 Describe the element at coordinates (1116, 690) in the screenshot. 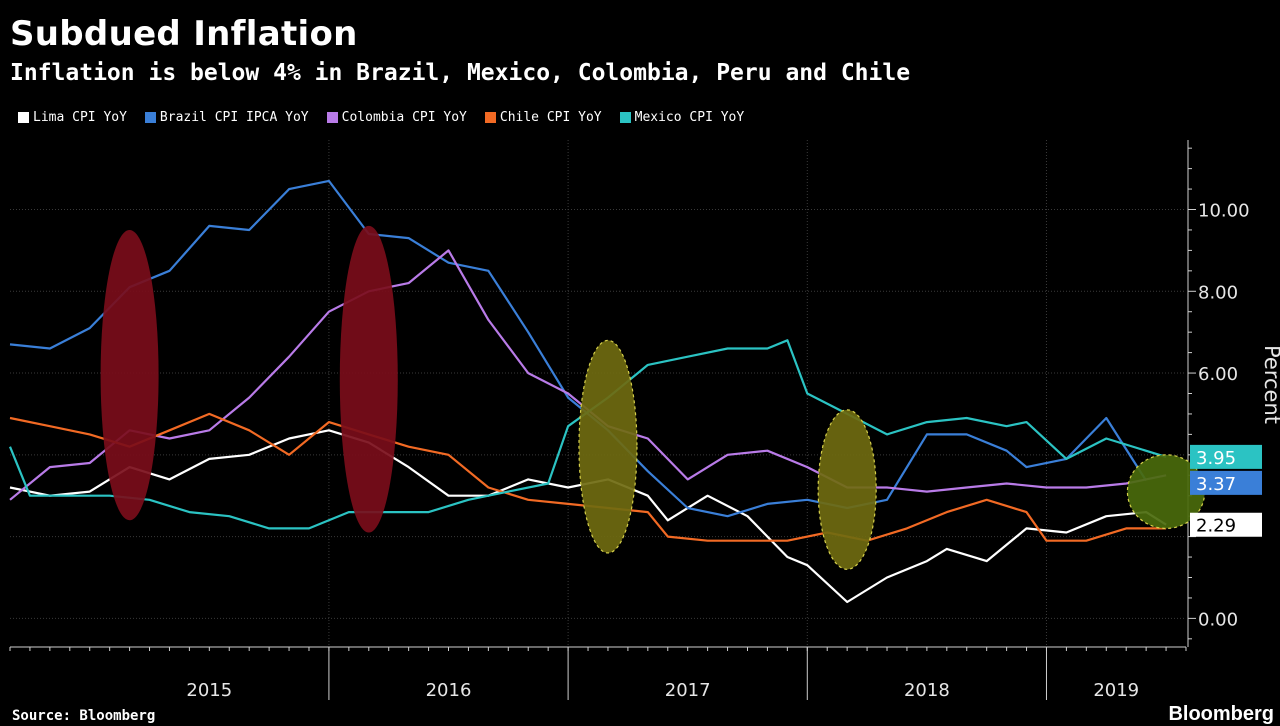

I see `x-tick-label: 2019` at that location.